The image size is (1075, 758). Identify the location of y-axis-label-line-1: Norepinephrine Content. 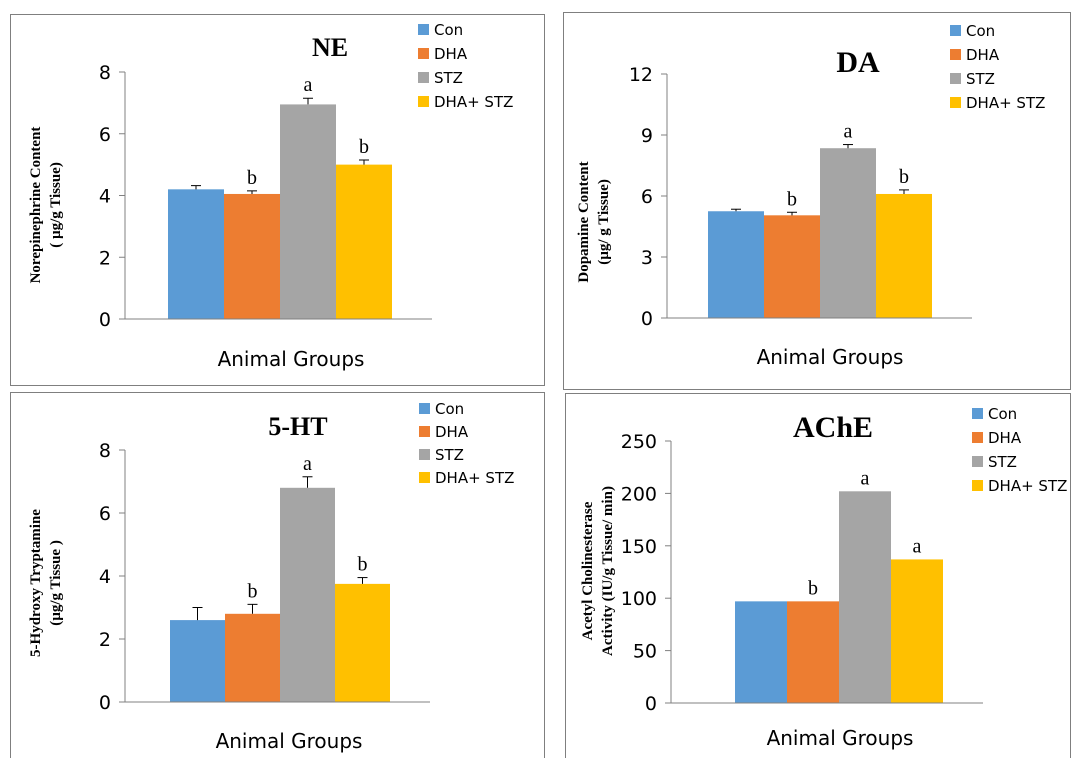
(36, 205).